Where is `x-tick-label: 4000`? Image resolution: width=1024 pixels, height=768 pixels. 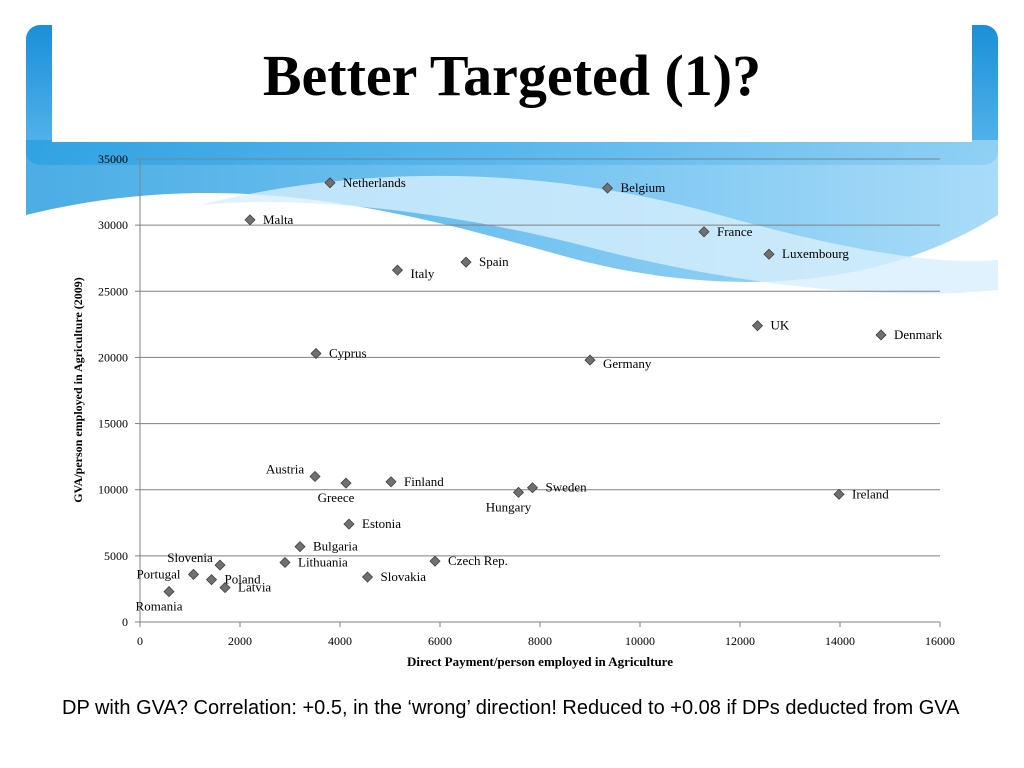
x-tick-label: 4000 is located at coordinates (340, 641).